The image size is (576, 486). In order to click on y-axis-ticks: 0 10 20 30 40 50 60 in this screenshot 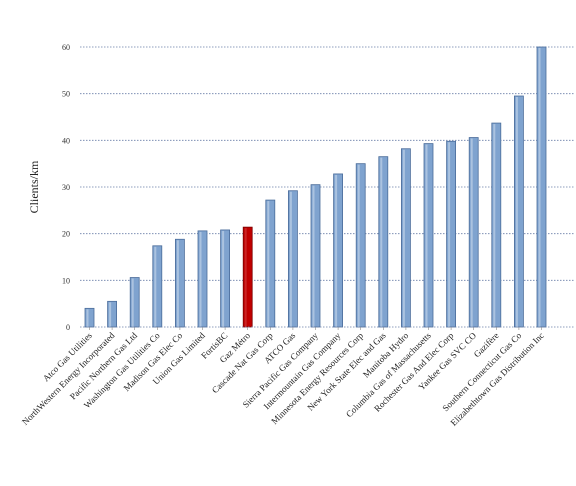, I will do `click(66, 187)`.